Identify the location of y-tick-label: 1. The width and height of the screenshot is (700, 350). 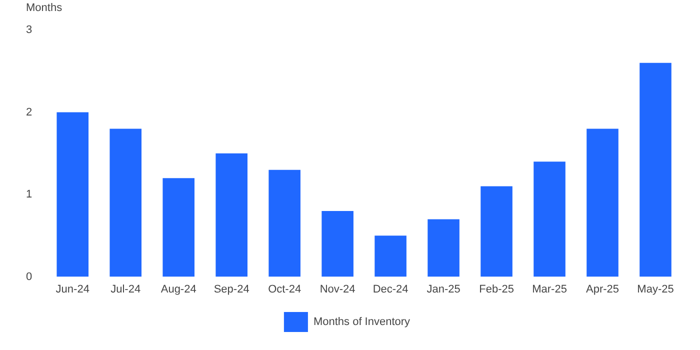
(29, 194).